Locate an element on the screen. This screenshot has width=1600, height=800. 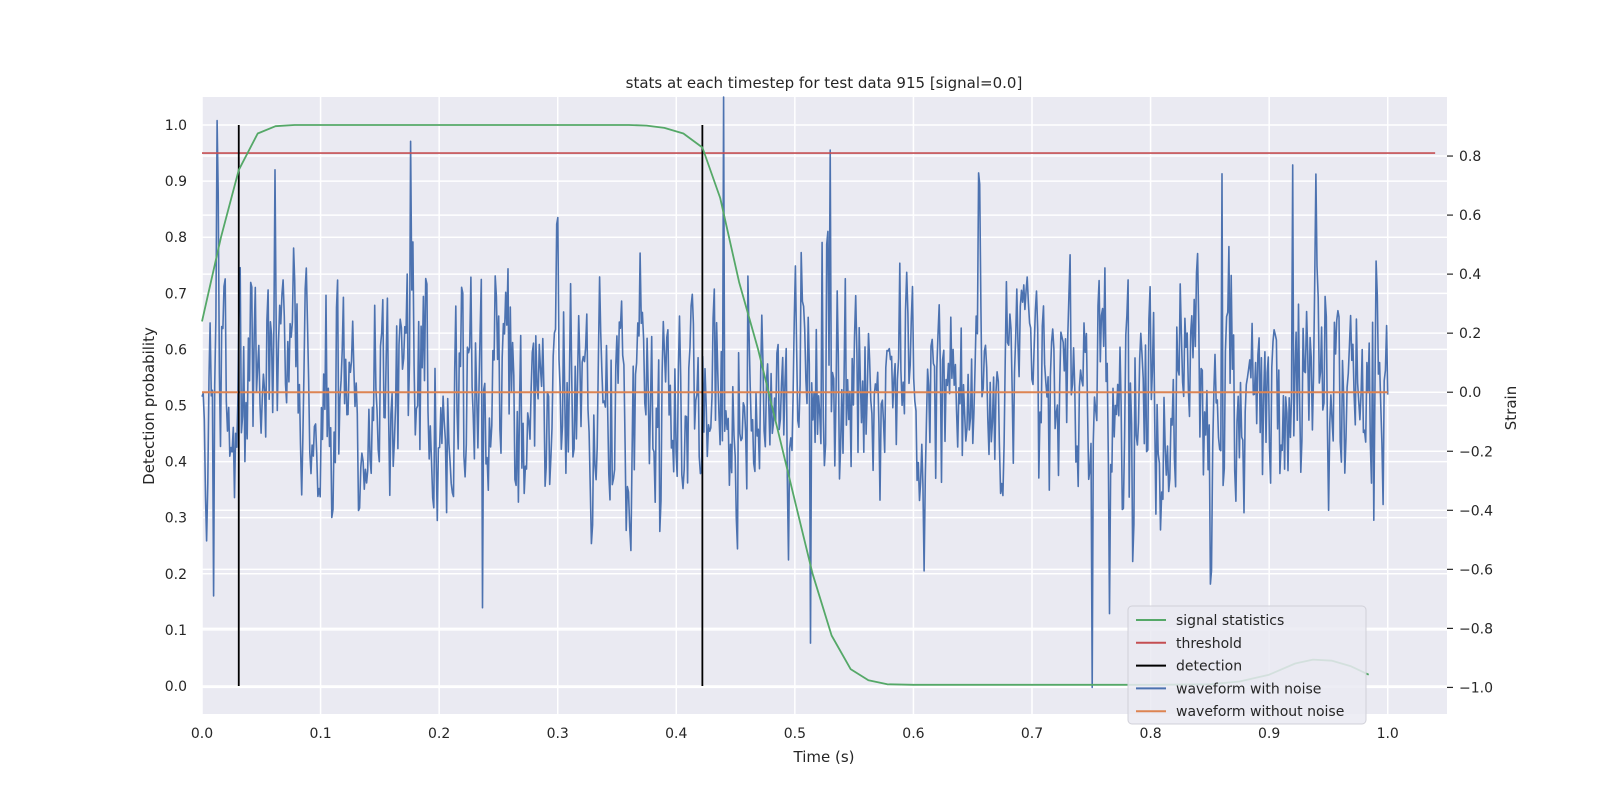
y-left-tick-label: 0.0 is located at coordinates (176, 687).